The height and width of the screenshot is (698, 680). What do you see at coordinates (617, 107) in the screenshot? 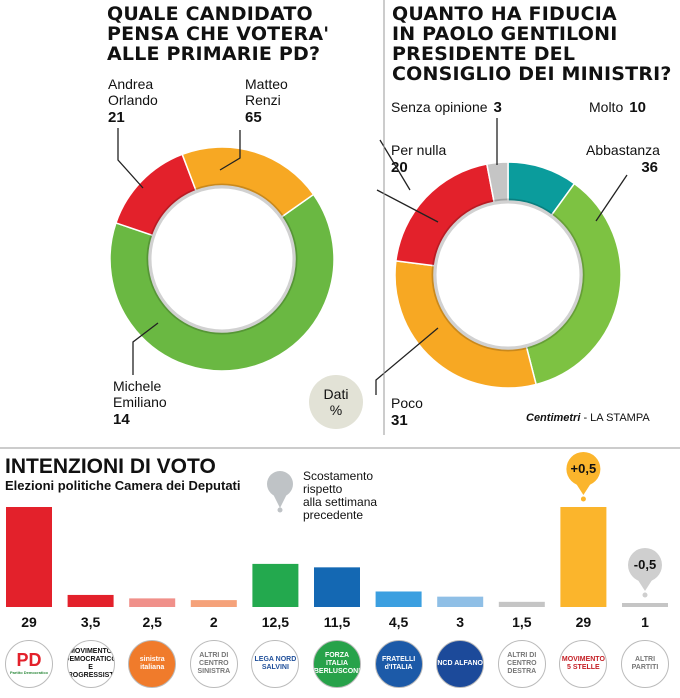
I see `label-molto: Molto 10` at bounding box center [617, 107].